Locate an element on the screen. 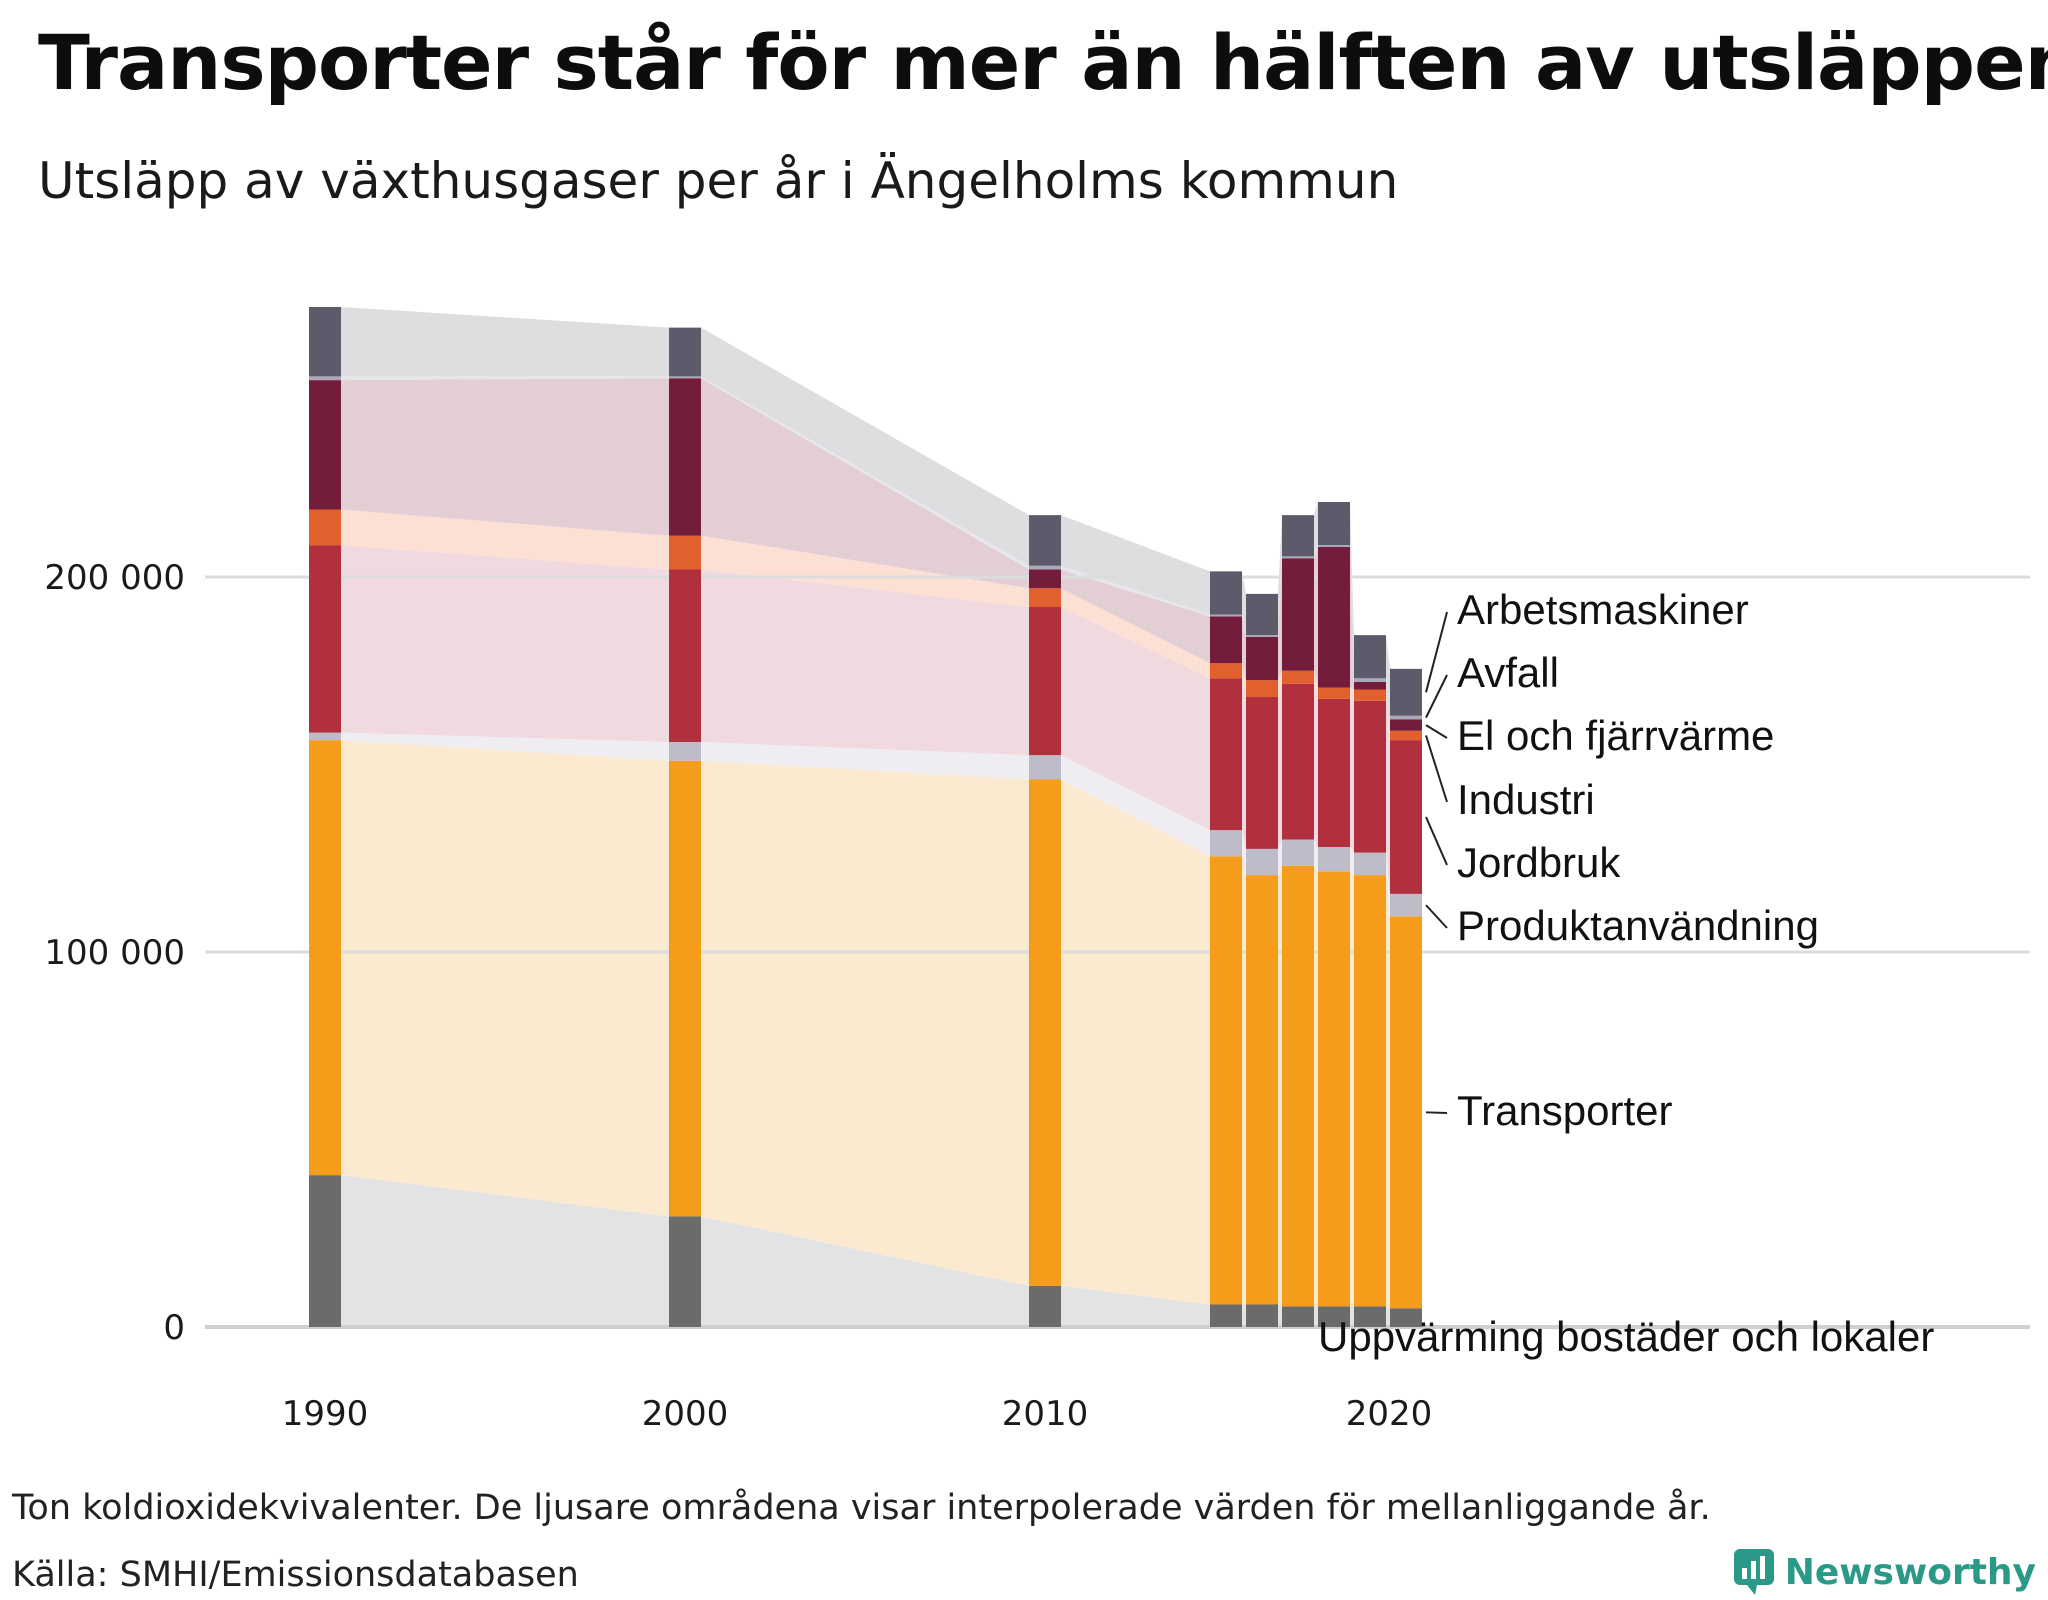  legend-label-uppvarming: Uppvärming bostäder och lokaler is located at coordinates (1626, 1336).